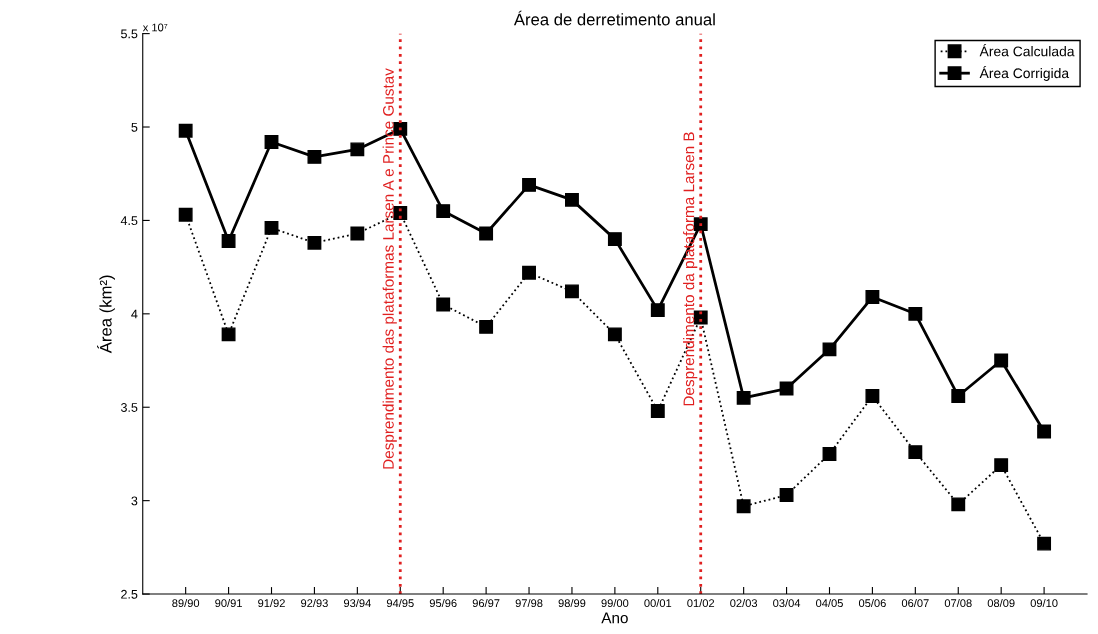 The image size is (1098, 634). Describe the element at coordinates (134, 314) in the screenshot. I see `y-tick-label: 4` at that location.